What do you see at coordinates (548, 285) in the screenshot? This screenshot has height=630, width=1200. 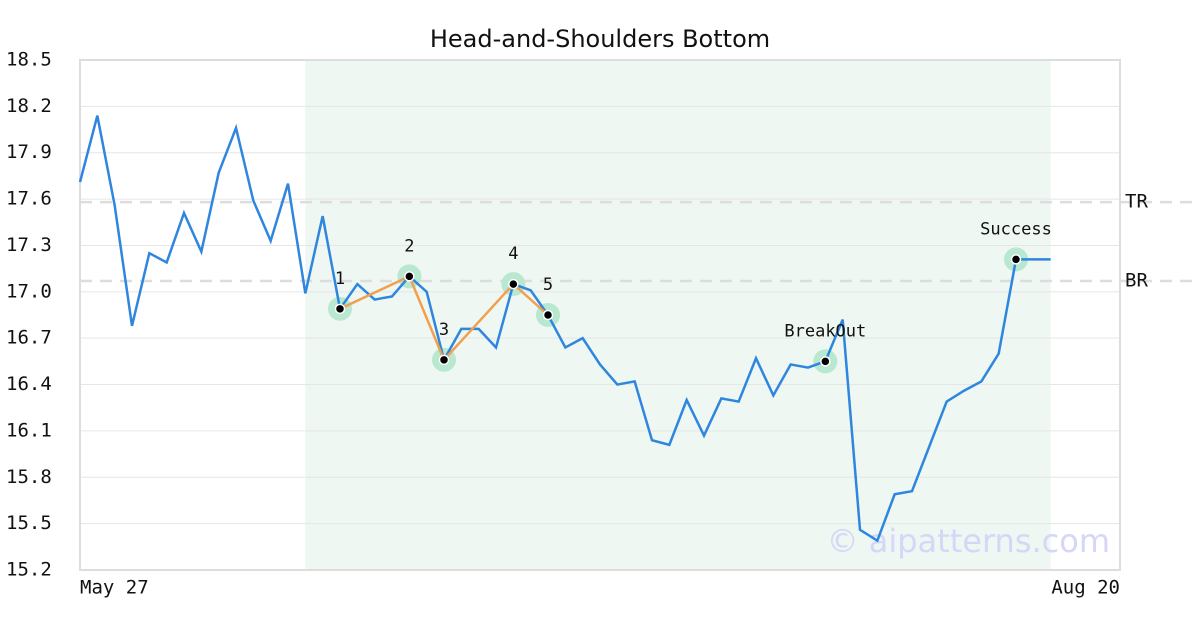 I see `pattern-point-label: 5` at bounding box center [548, 285].